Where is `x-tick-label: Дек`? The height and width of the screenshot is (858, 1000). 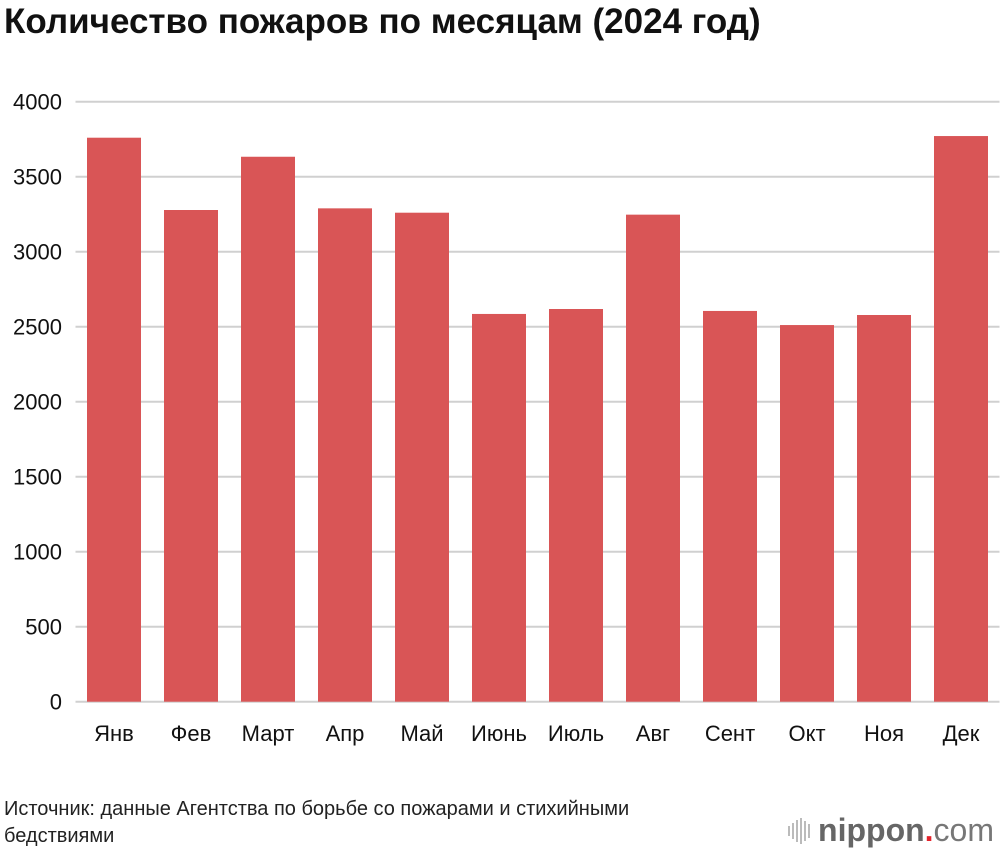
x-tick-label: Дек is located at coordinates (961, 733).